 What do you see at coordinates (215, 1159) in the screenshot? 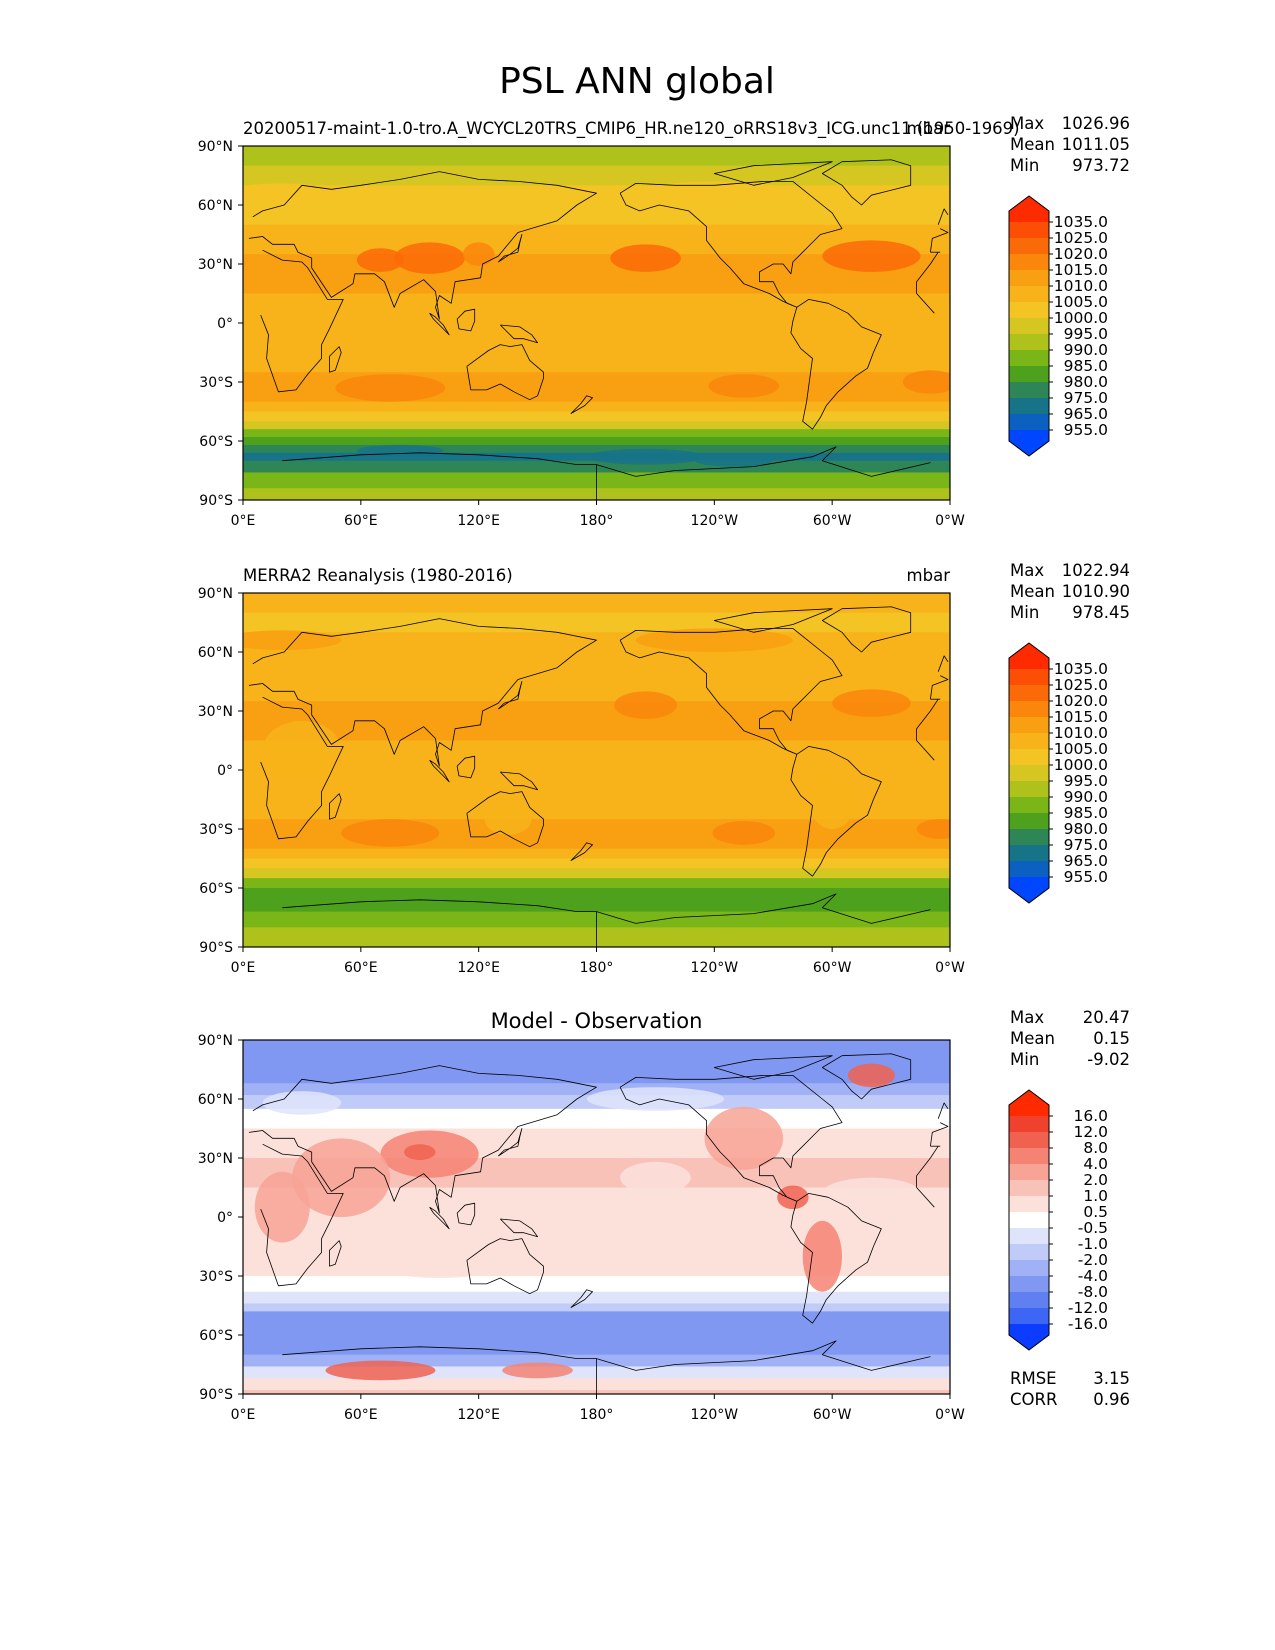
I see `y-tick-label: 30°N` at bounding box center [215, 1159].